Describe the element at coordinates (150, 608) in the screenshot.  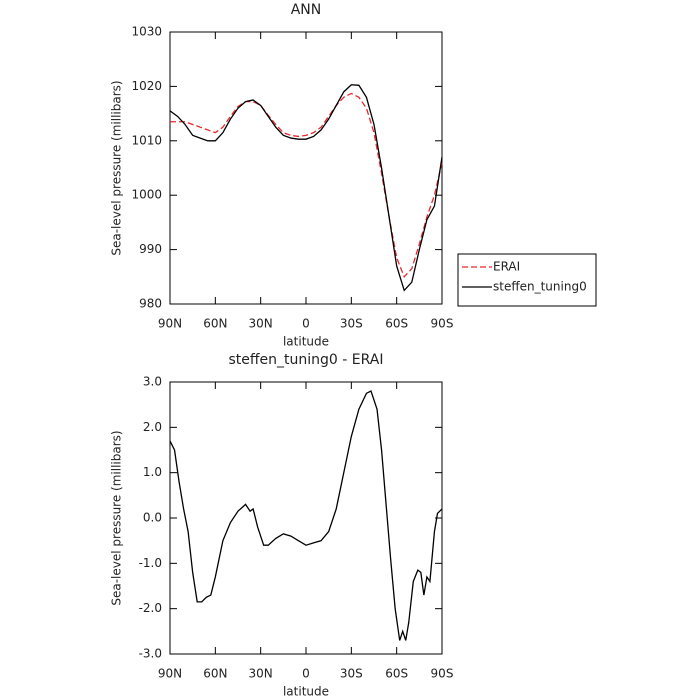
I see `y-tick-label: -2.0` at that location.